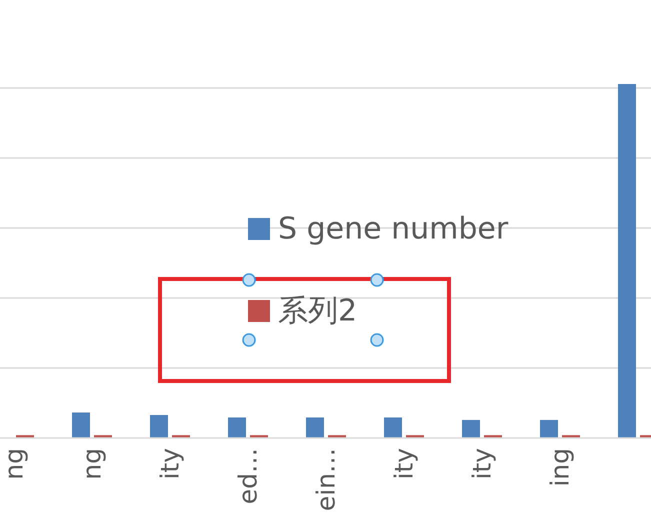 The width and height of the screenshot is (651, 518). I want to click on x-tick-label: ing, so click(560, 467).